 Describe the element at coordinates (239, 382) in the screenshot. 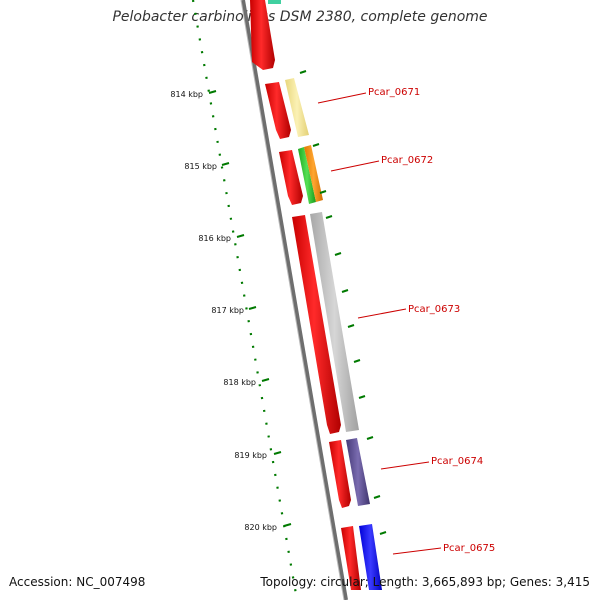

I see `tick-label: 818 kbp` at that location.